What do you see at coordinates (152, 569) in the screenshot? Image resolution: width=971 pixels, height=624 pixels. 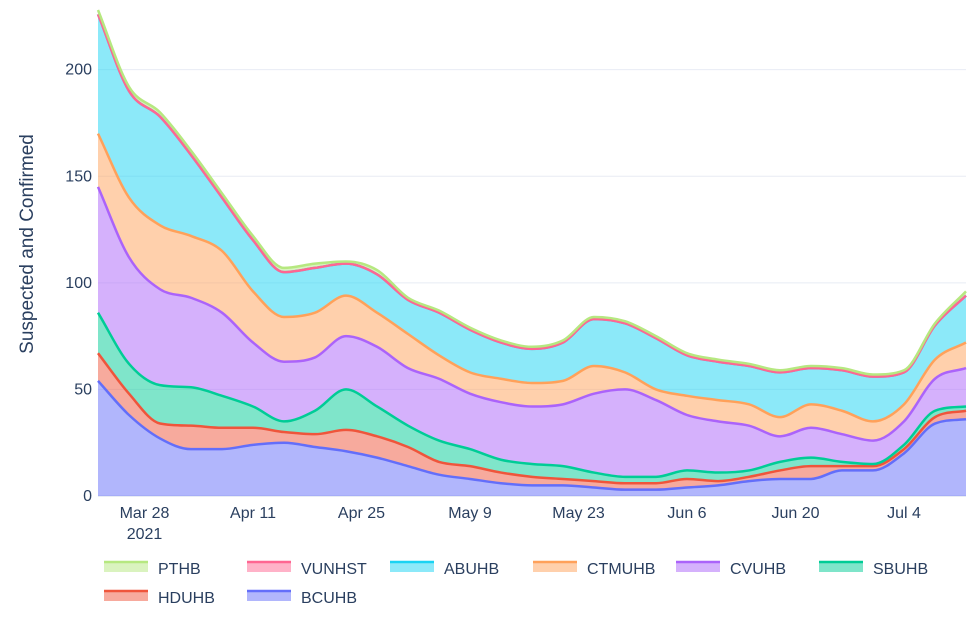 I see `legend-item-pthb: PTHB` at bounding box center [152, 569].